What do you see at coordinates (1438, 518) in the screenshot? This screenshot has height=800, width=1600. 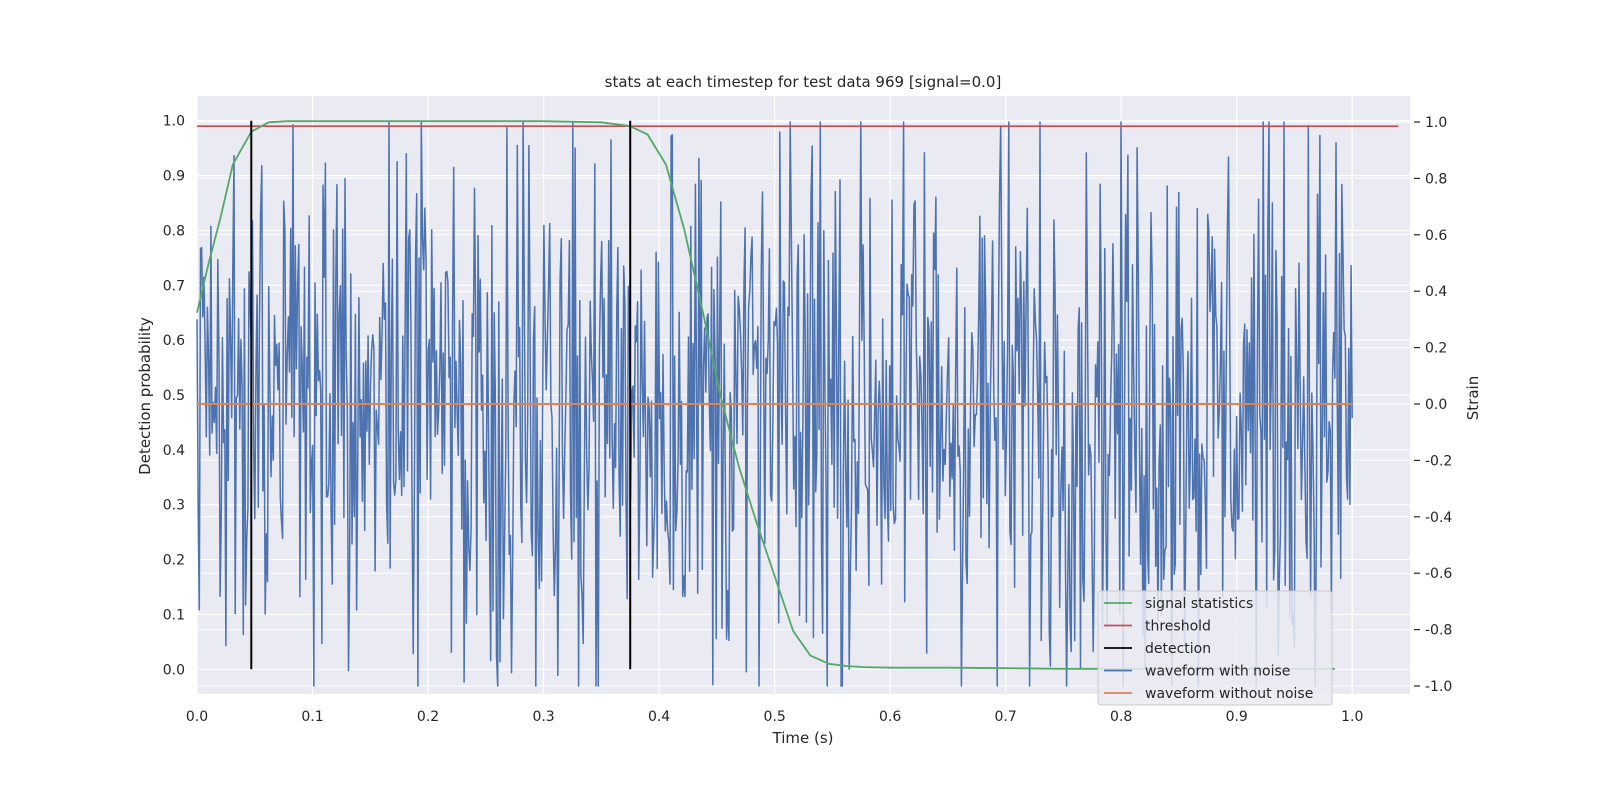 I see `y2-tick-label: -0.4` at bounding box center [1438, 518].